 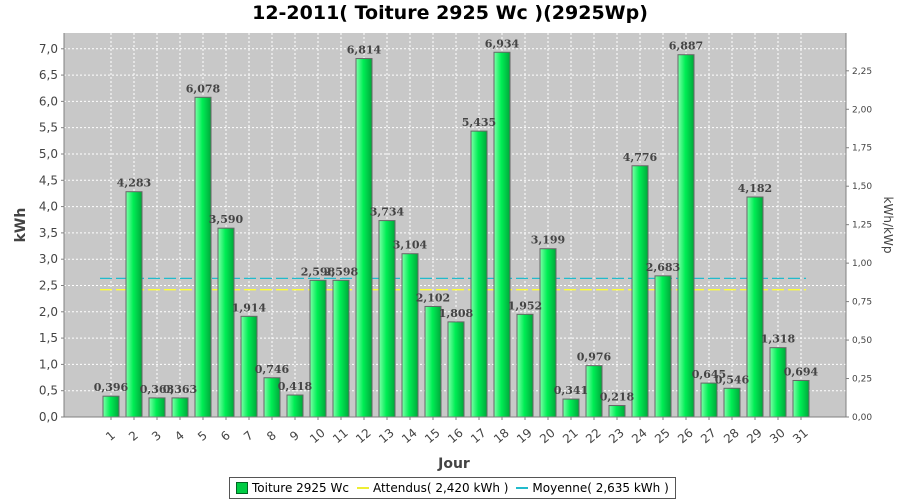 I want to click on y-right-tick-label: 0,75, so click(x=862, y=303).